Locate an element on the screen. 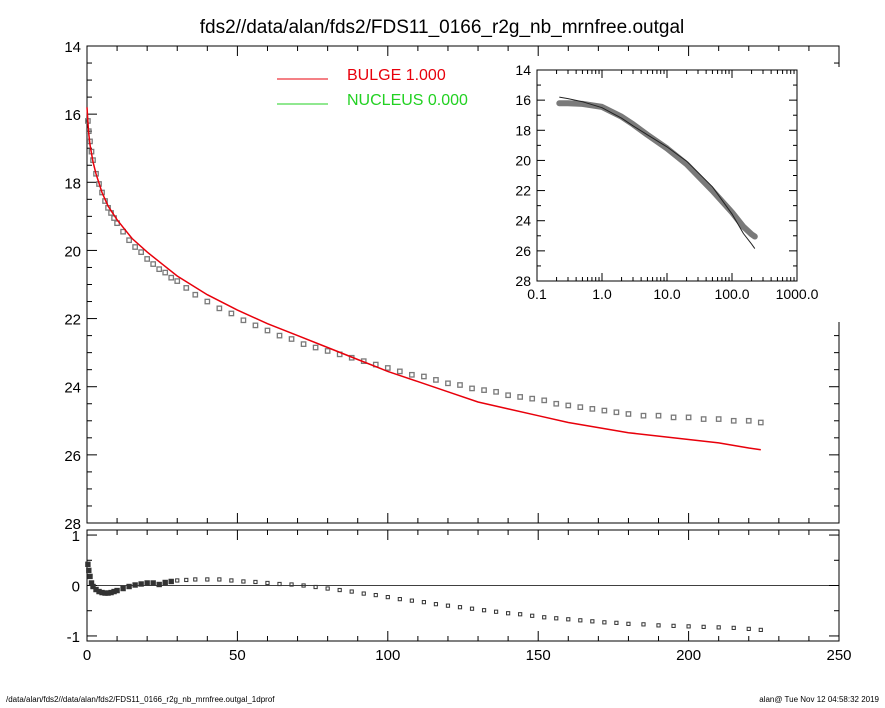 The height and width of the screenshot is (708, 885). inset-model-line is located at coordinates (657, 172).